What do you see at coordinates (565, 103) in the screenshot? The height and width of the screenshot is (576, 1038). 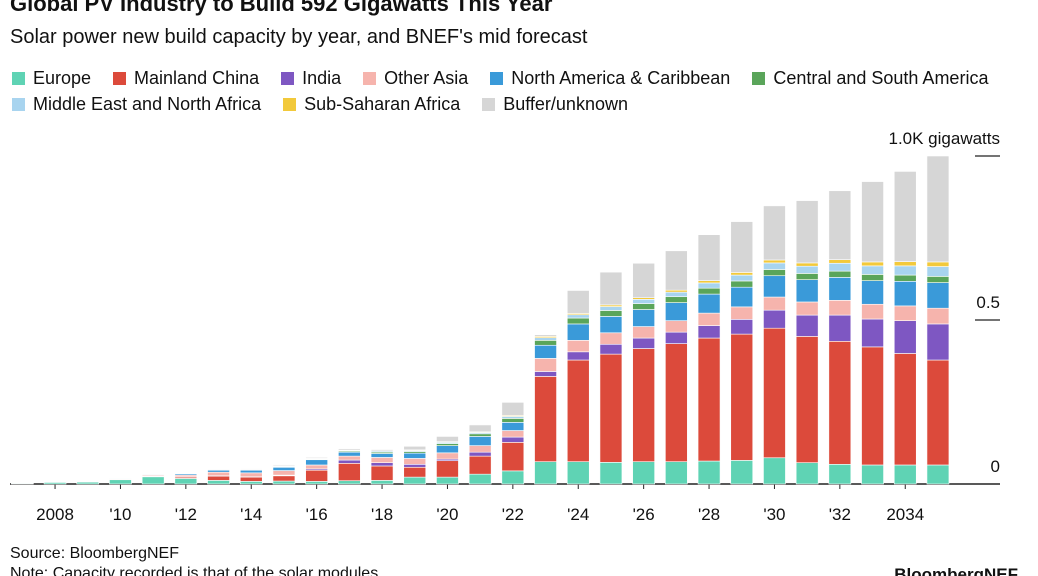 I see `legend-label: Buffer/unknown` at bounding box center [565, 103].